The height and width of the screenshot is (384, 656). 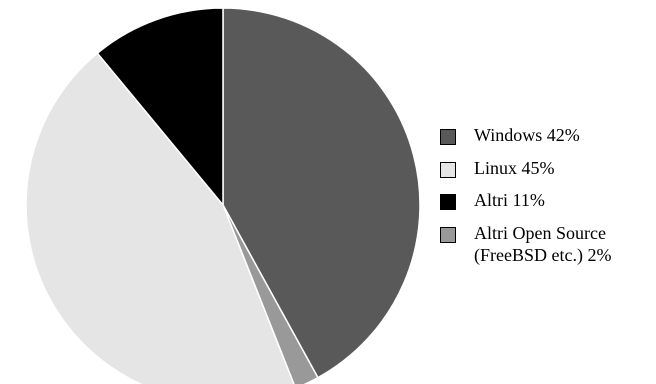 What do you see at coordinates (527, 135) in the screenshot?
I see `legend-label-0: Windows 42%` at bounding box center [527, 135].